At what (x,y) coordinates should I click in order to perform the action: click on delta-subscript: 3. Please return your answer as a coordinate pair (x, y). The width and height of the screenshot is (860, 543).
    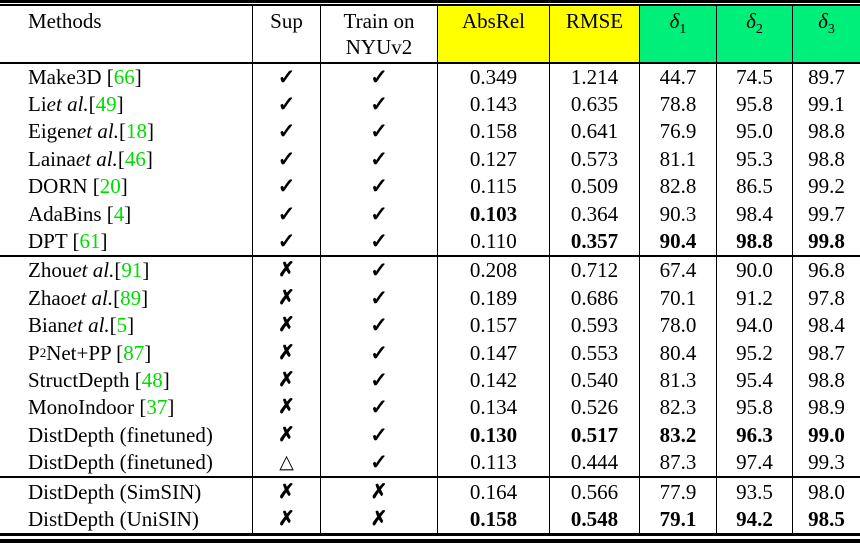
    Looking at the image, I should click on (831, 29).